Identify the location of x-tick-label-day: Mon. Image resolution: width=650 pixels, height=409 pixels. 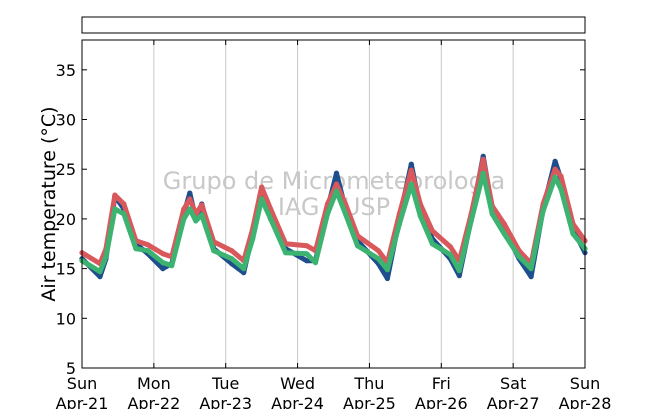
(154, 383).